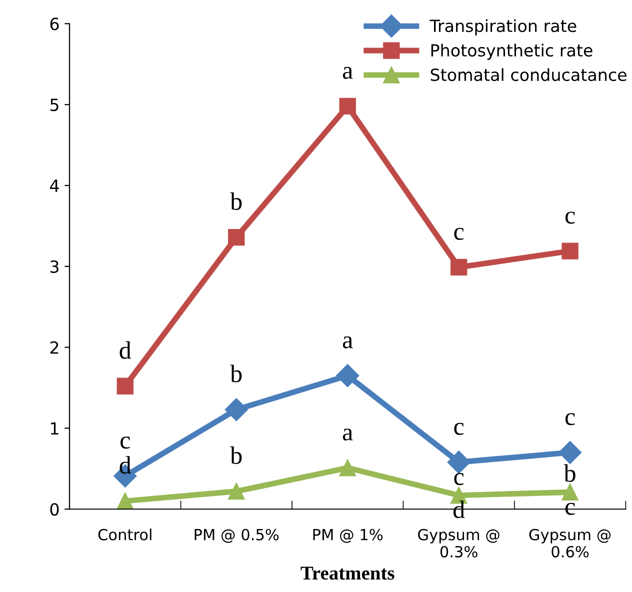 This screenshot has width=632, height=592. Describe the element at coordinates (54, 105) in the screenshot. I see `y-tick-label: 5` at that location.